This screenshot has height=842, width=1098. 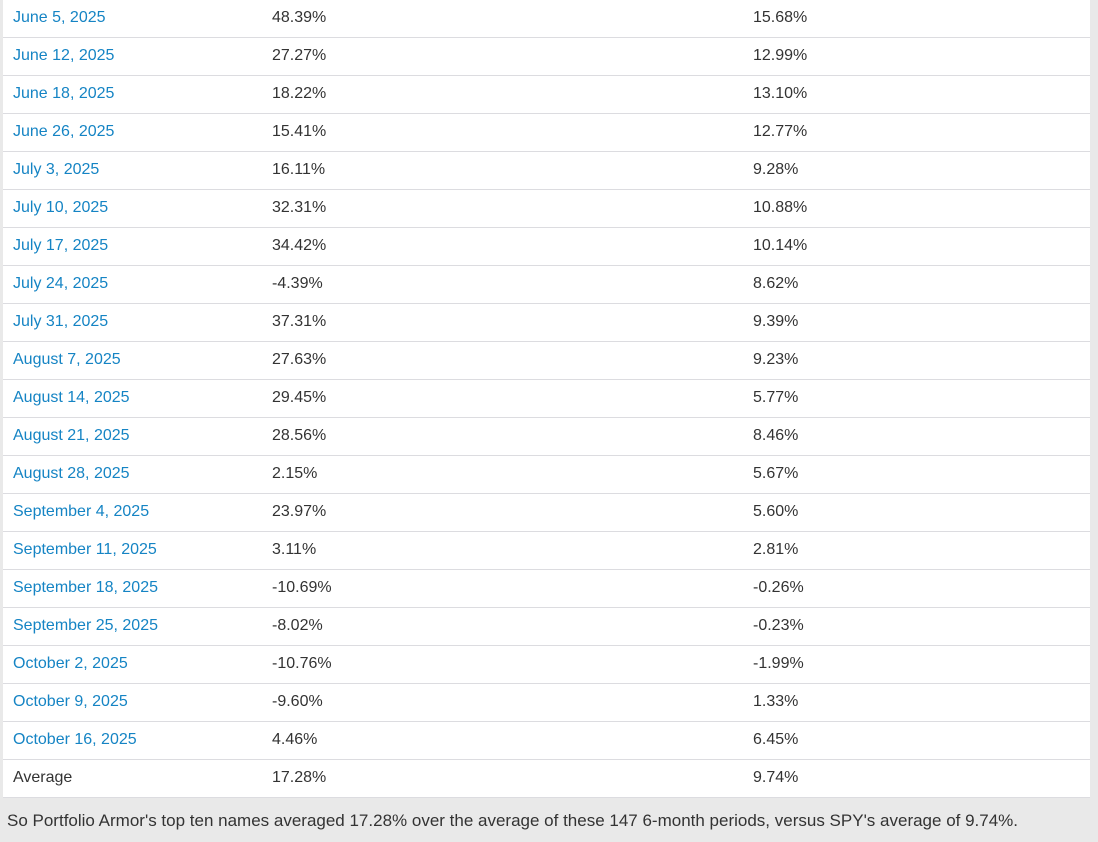 What do you see at coordinates (916, 436) in the screenshot?
I see `spy-return-cell: 8.46%` at bounding box center [916, 436].